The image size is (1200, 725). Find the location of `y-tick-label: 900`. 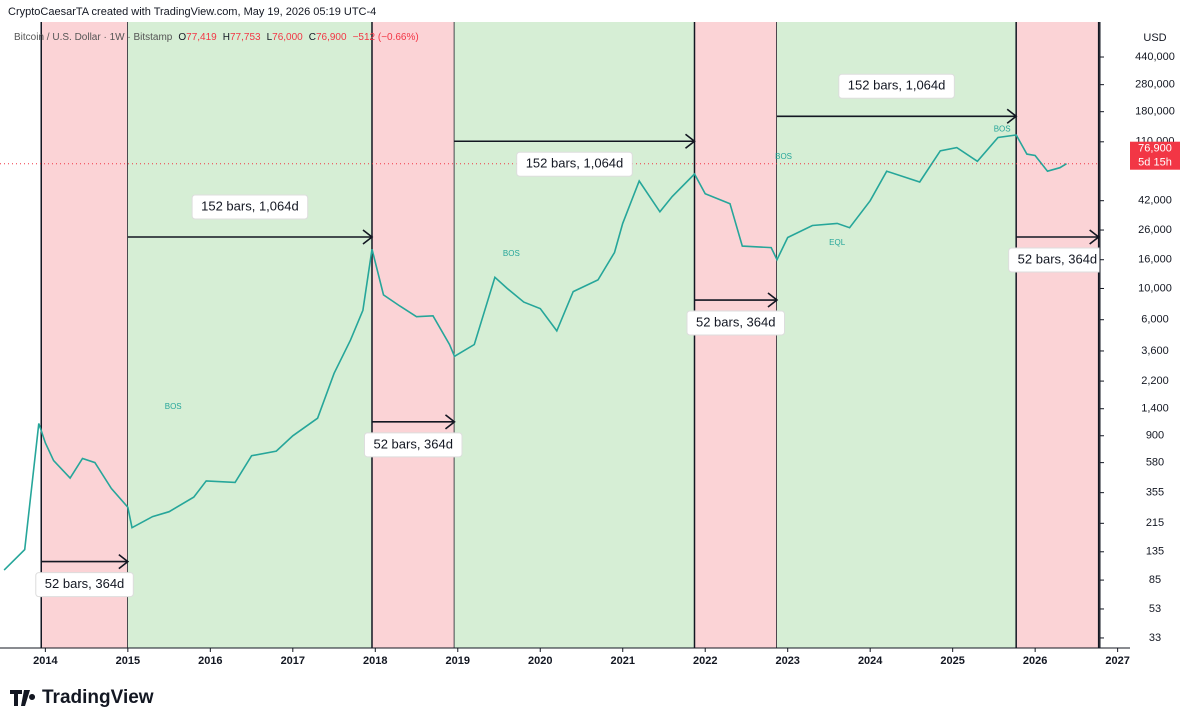

y-tick-label: 900 is located at coordinates (1155, 436).